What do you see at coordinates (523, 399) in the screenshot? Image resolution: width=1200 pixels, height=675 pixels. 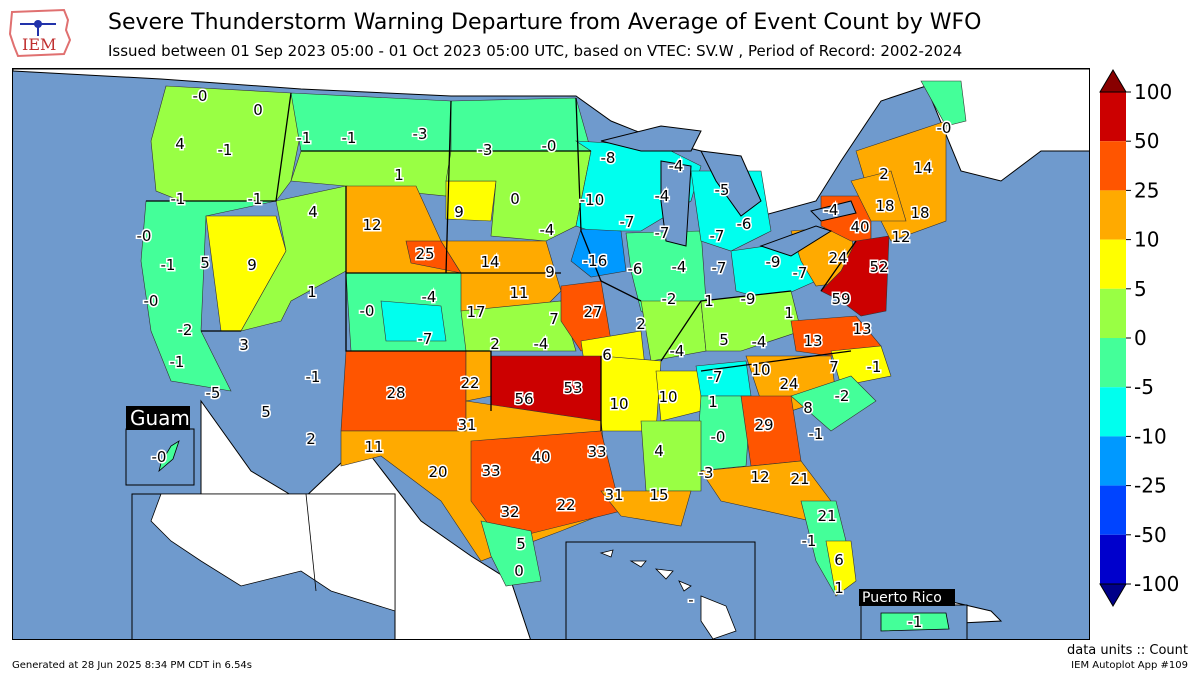 I see `wfo-label: 56` at bounding box center [523, 399].